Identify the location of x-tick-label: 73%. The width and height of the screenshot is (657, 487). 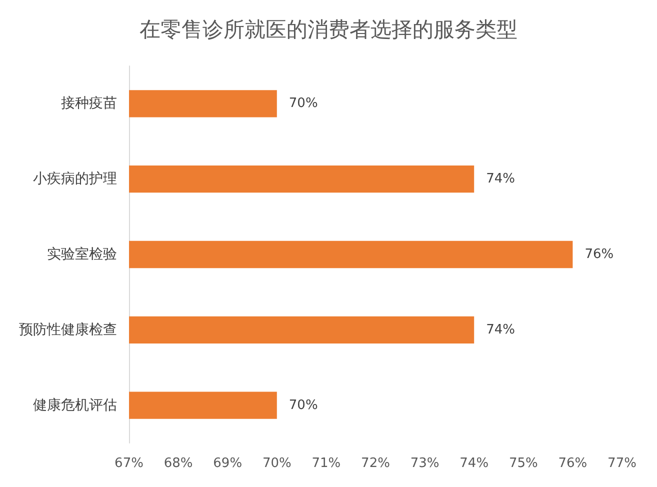
(425, 463).